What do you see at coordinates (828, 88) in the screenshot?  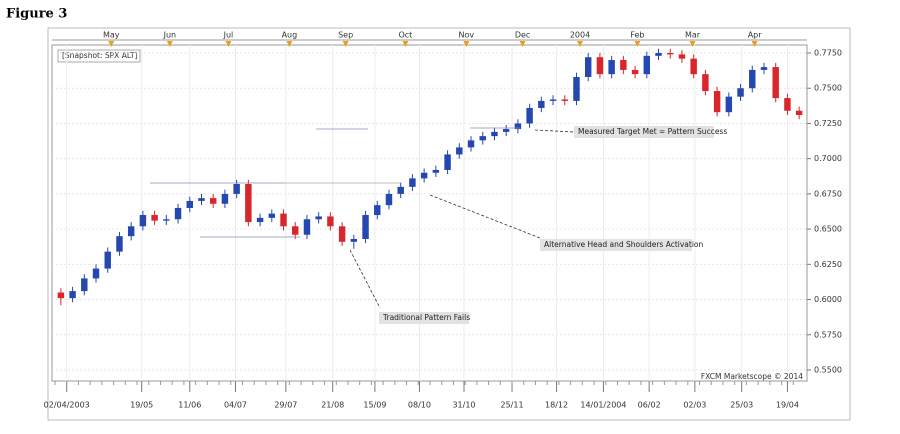 I see `y-tick-label: 0.7500` at bounding box center [828, 88].